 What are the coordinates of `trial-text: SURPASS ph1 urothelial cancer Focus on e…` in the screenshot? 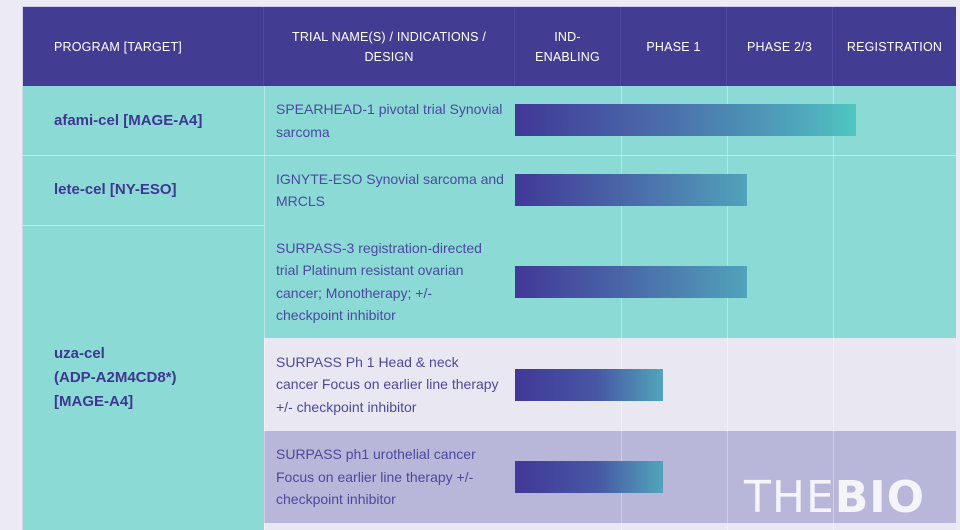 It's located at (376, 477).